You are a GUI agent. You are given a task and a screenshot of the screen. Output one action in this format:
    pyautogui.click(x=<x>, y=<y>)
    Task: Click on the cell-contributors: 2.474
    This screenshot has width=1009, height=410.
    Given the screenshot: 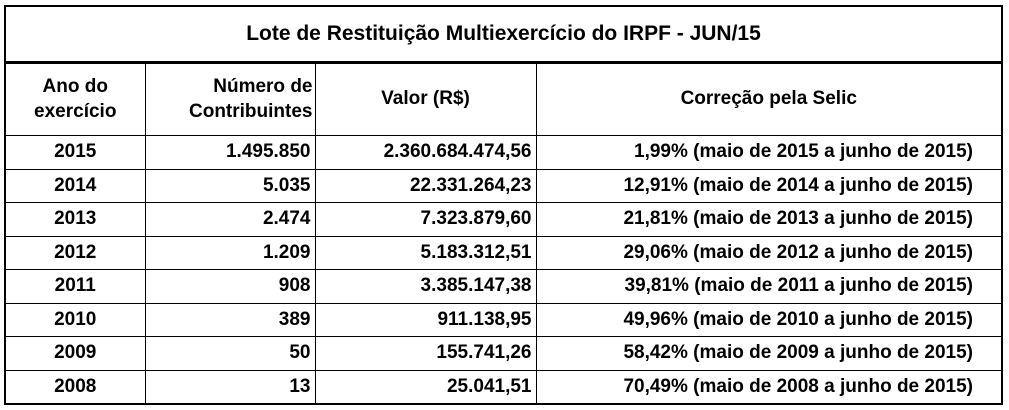 What is the action you would take?
    pyautogui.click(x=230, y=219)
    